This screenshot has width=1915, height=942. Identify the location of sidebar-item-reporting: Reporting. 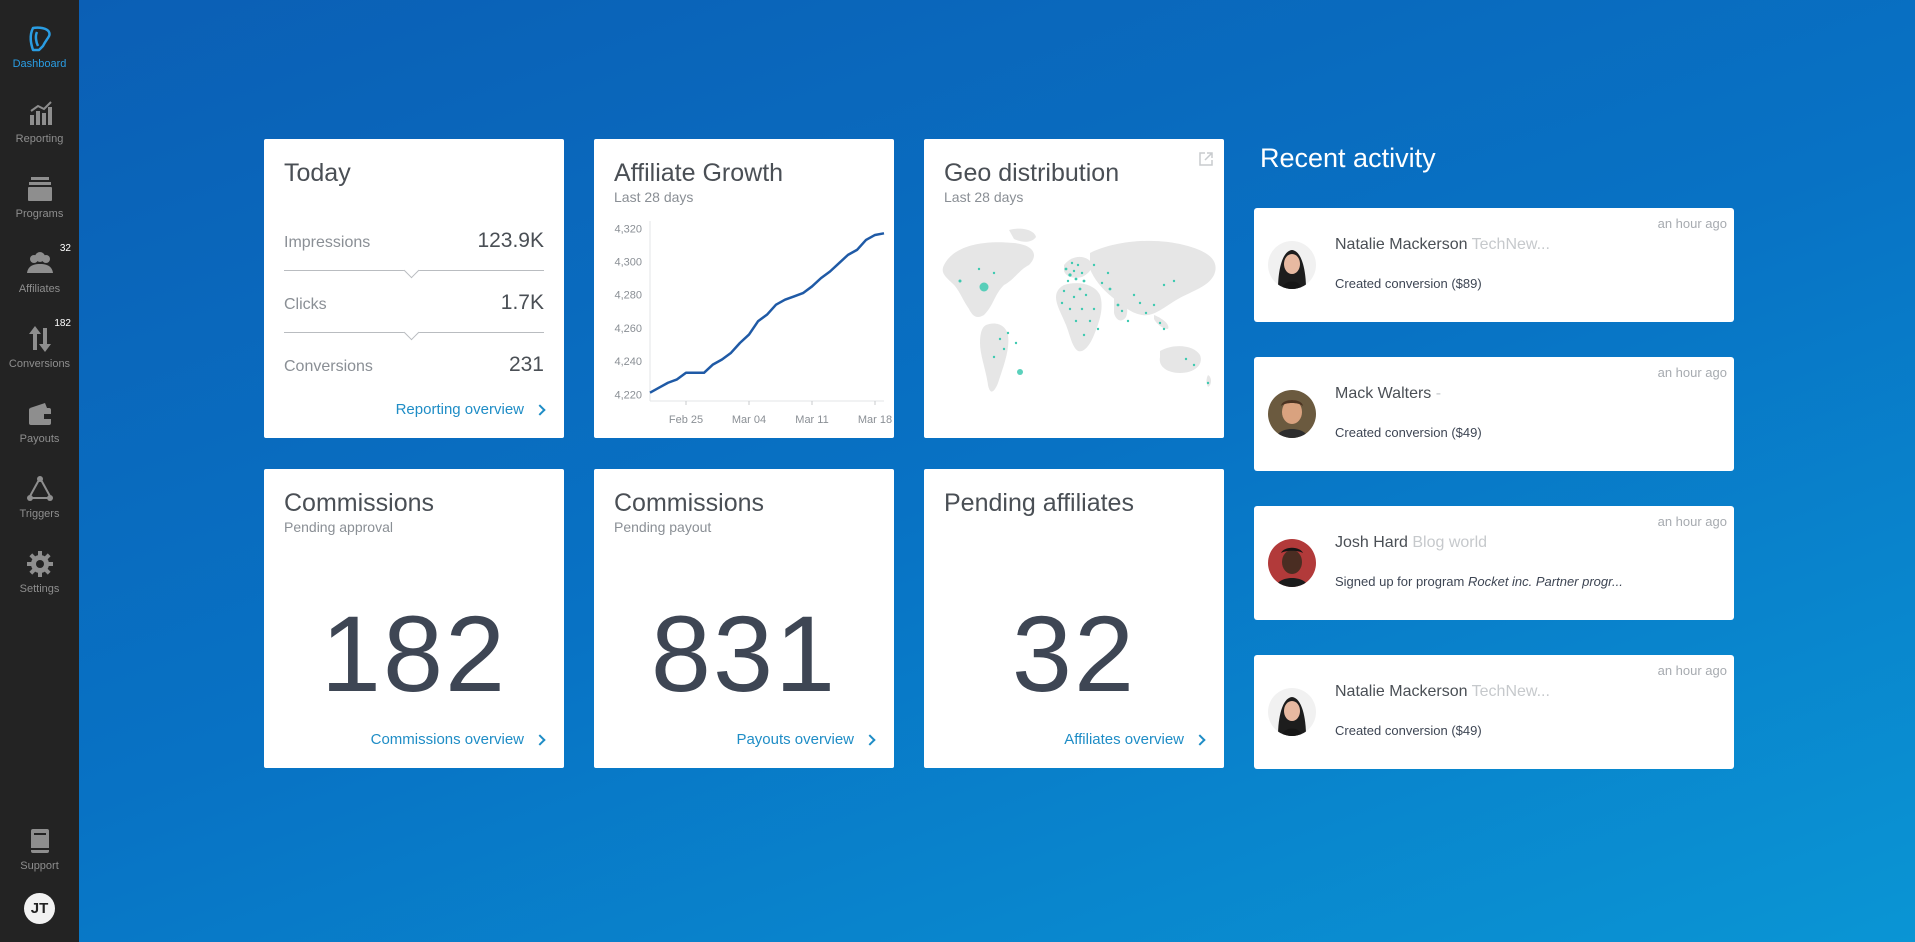
(39, 122).